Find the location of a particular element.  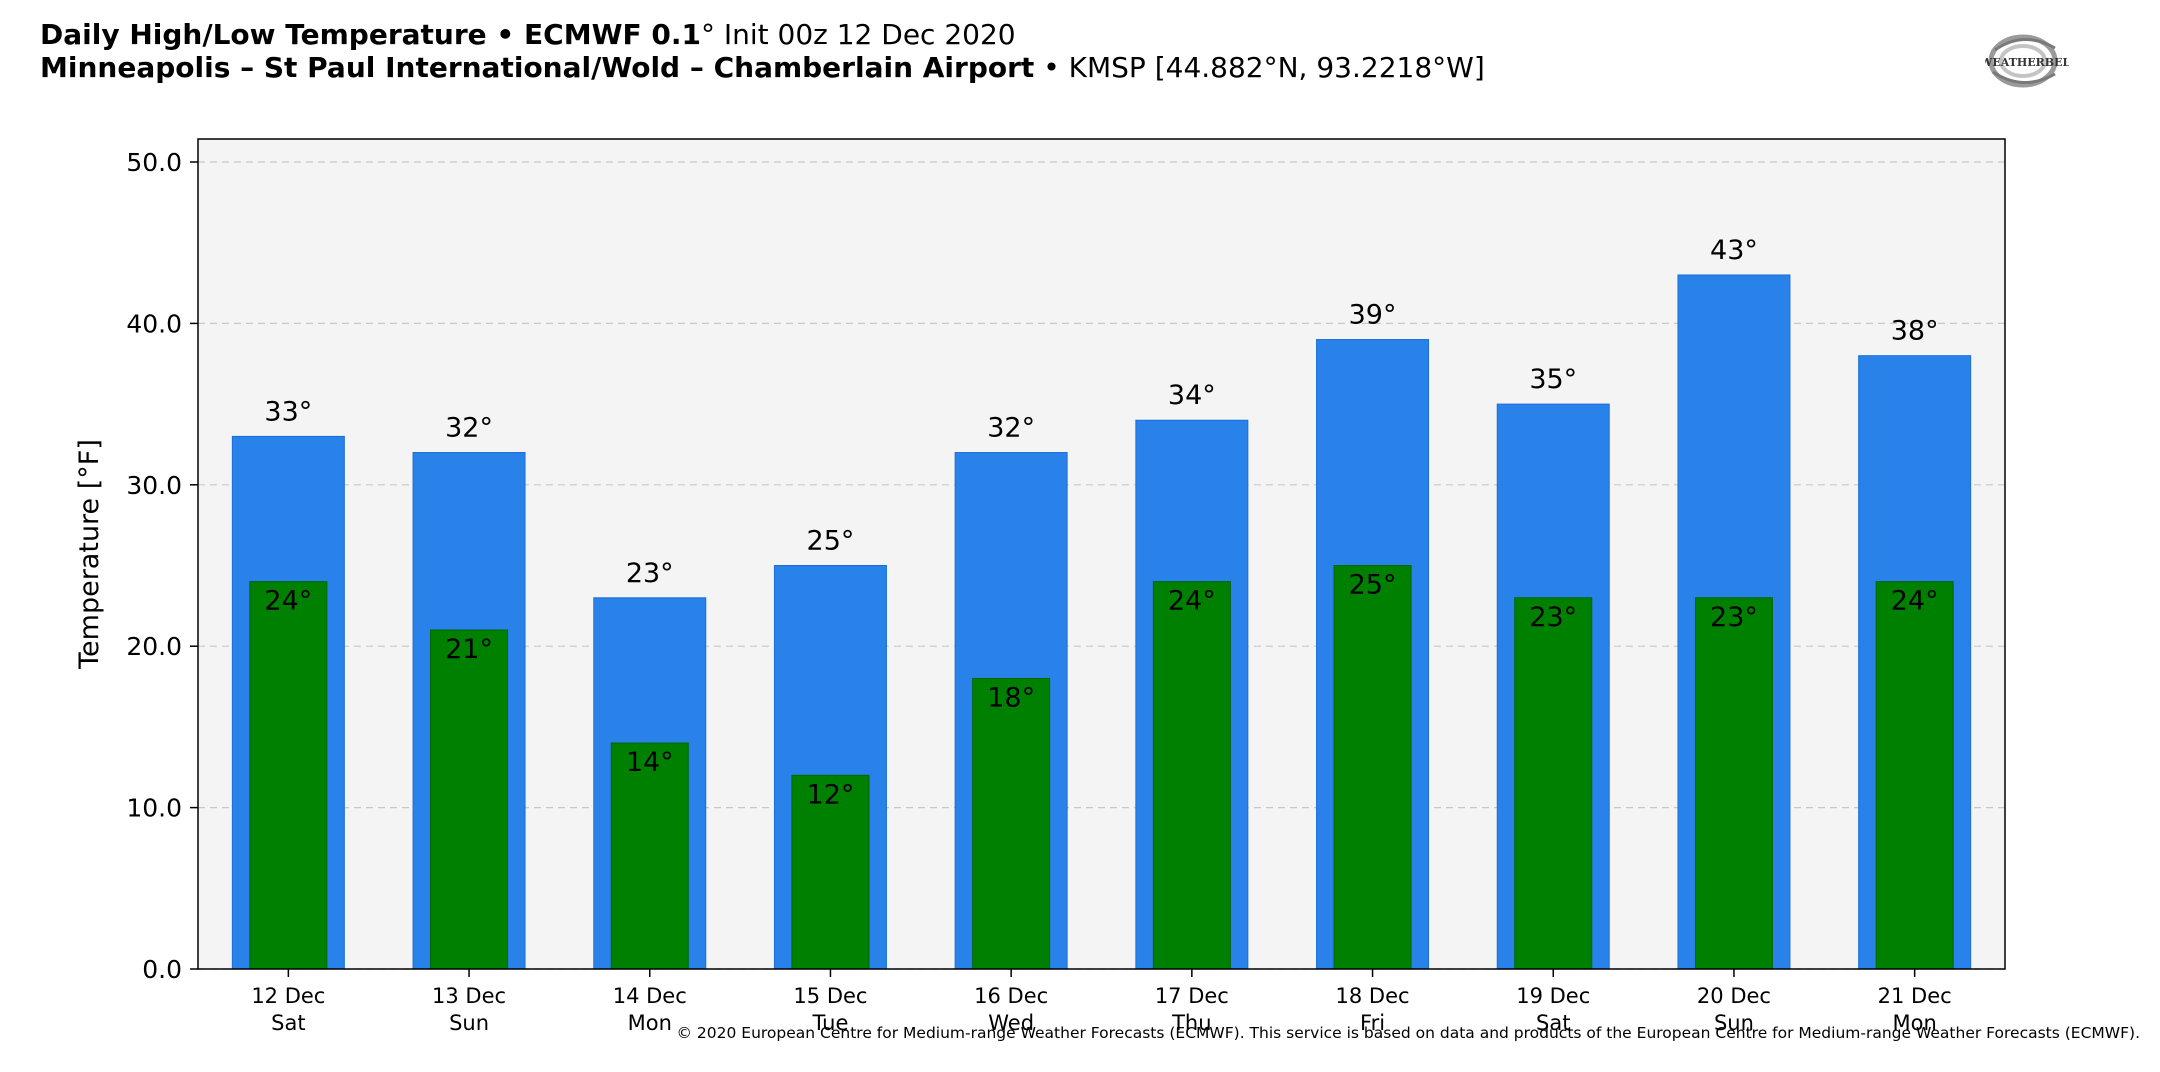

high-temp-label: 34° is located at coordinates (1192, 395).